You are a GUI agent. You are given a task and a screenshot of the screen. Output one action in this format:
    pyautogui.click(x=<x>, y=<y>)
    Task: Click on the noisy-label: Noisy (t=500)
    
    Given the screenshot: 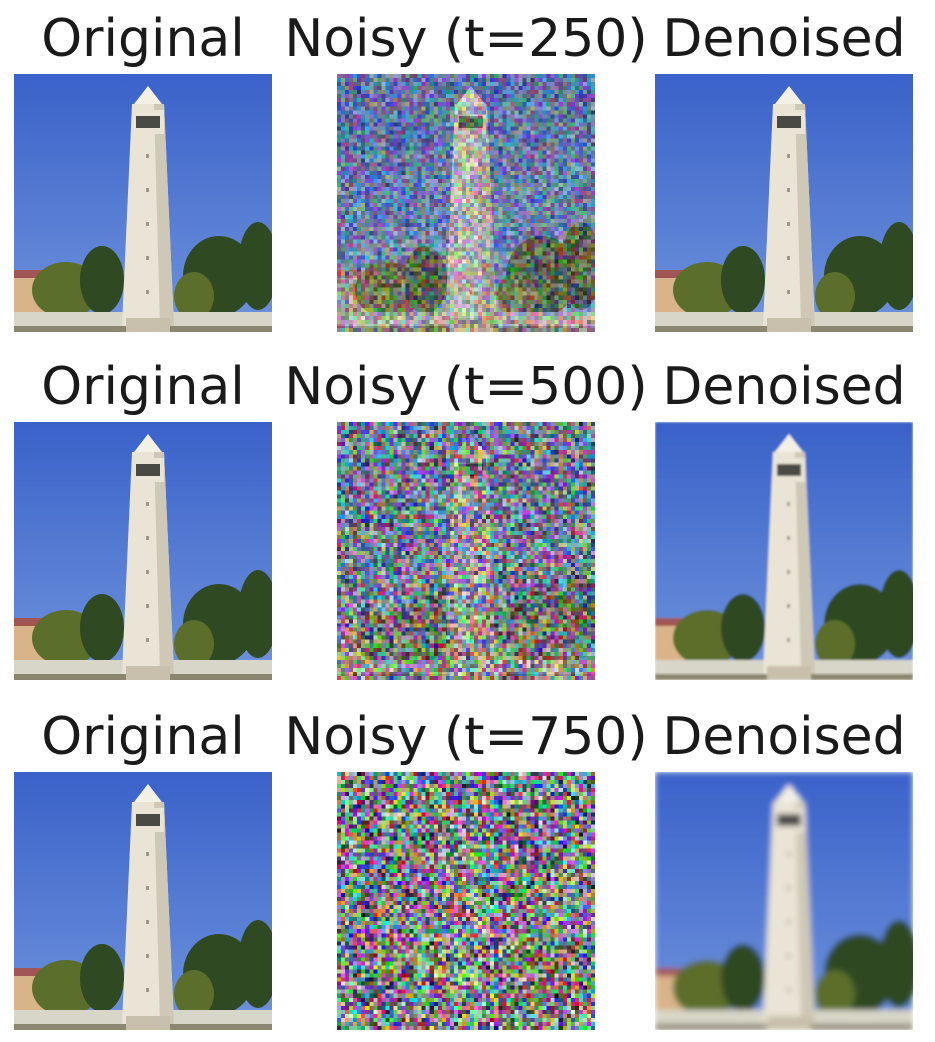 What is the action you would take?
    pyautogui.click(x=466, y=387)
    